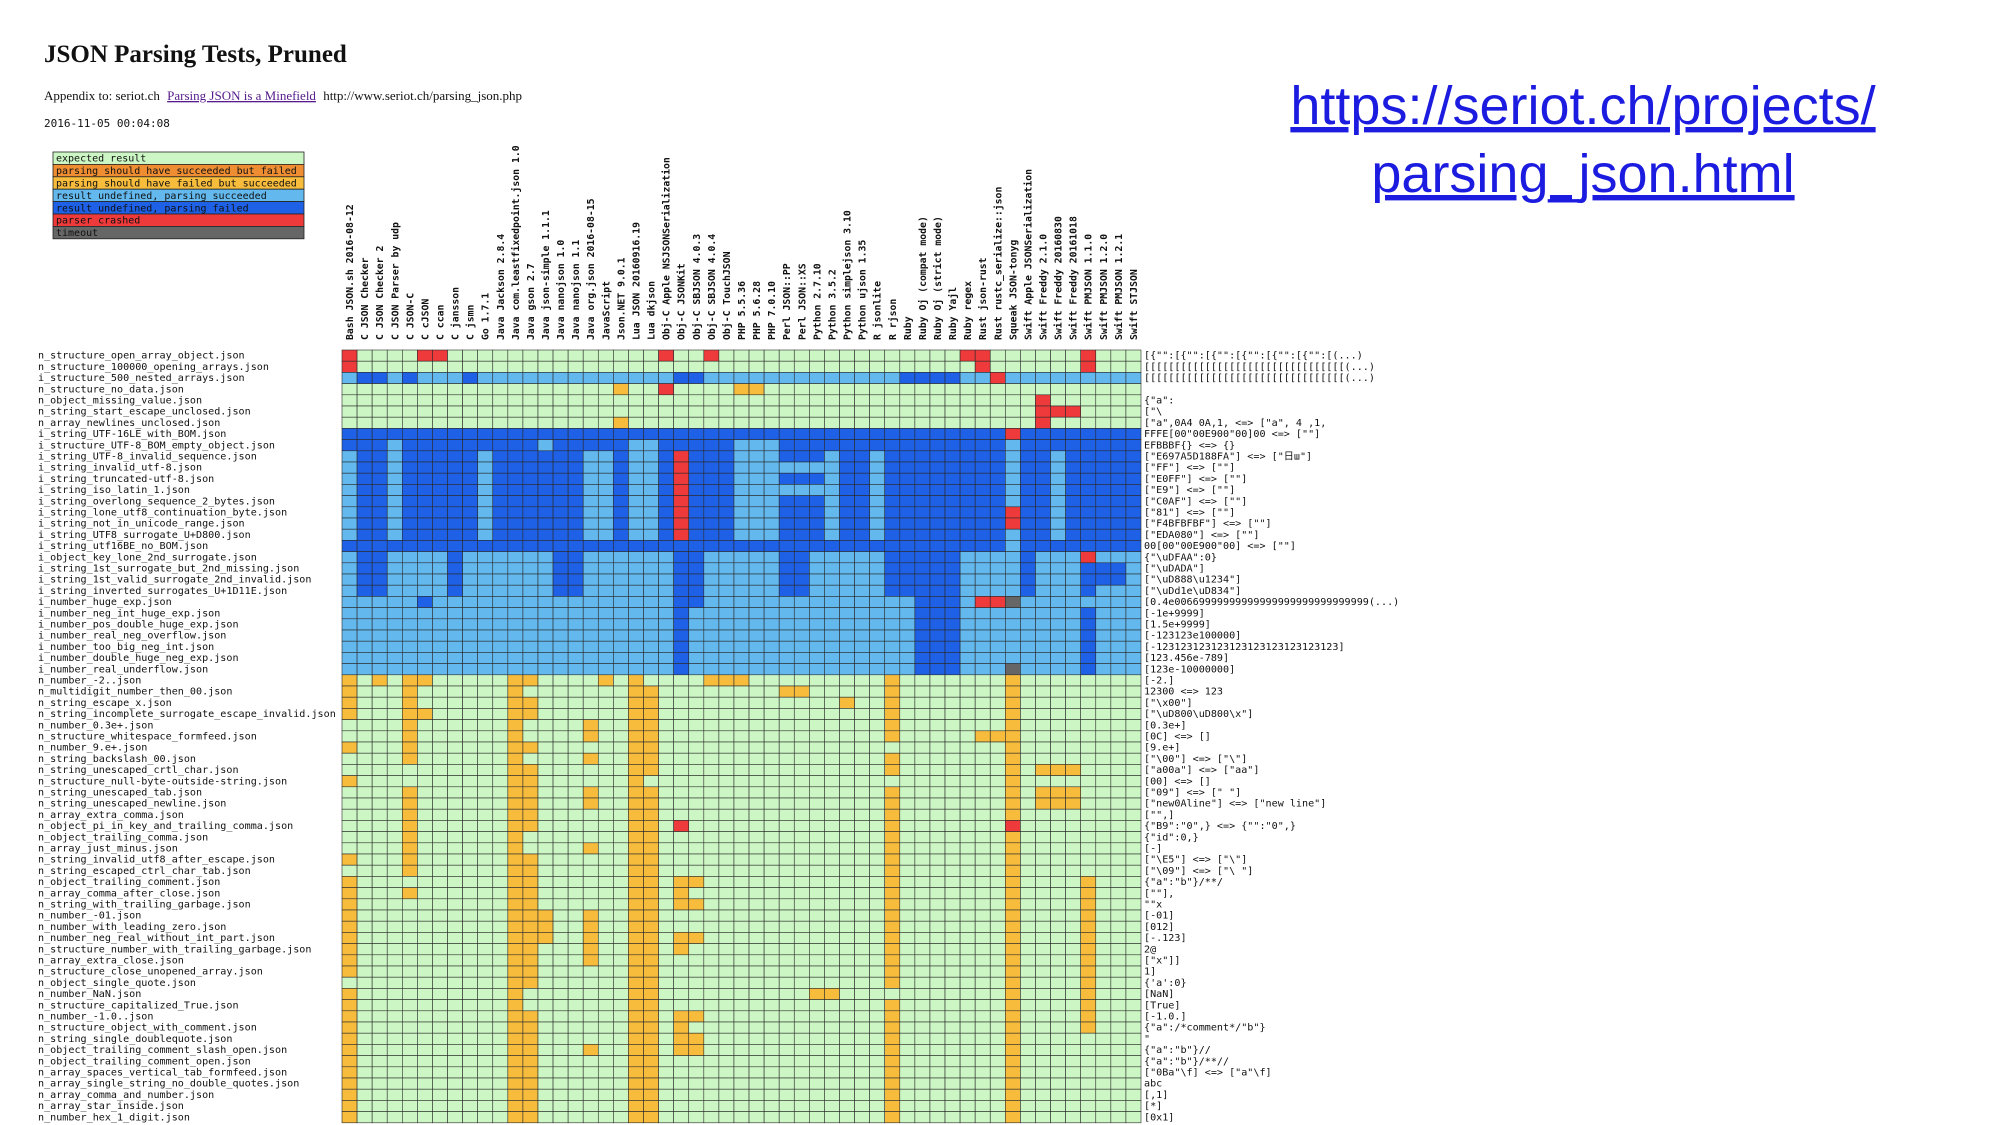 This screenshot has height=1125, width=2000. I want to click on appendix-prefix: Appendix to: seriot.ch, so click(102, 95).